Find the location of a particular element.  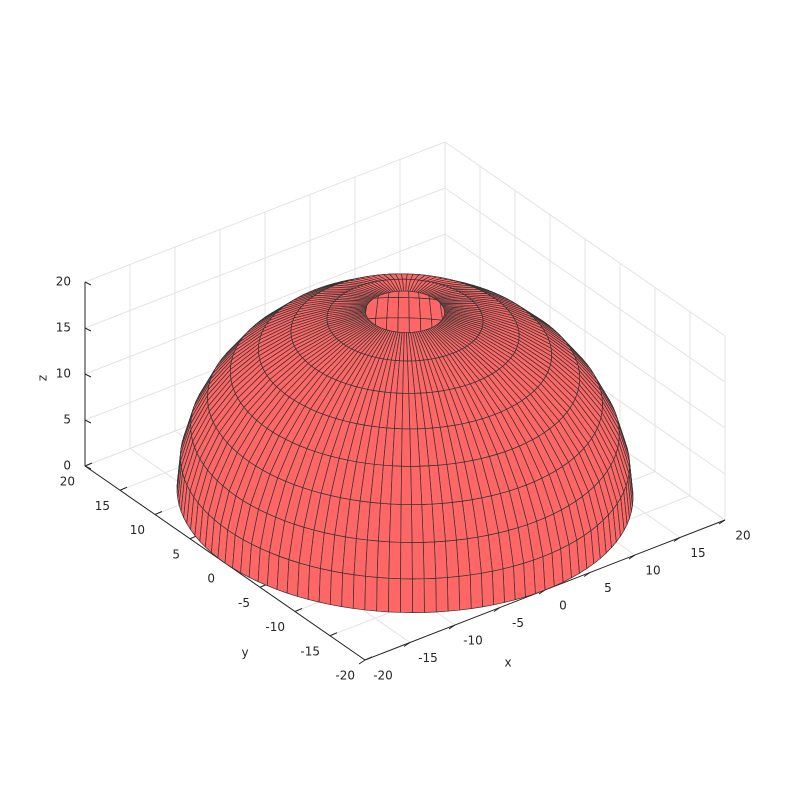

x-tick-label: 10 is located at coordinates (652, 571).